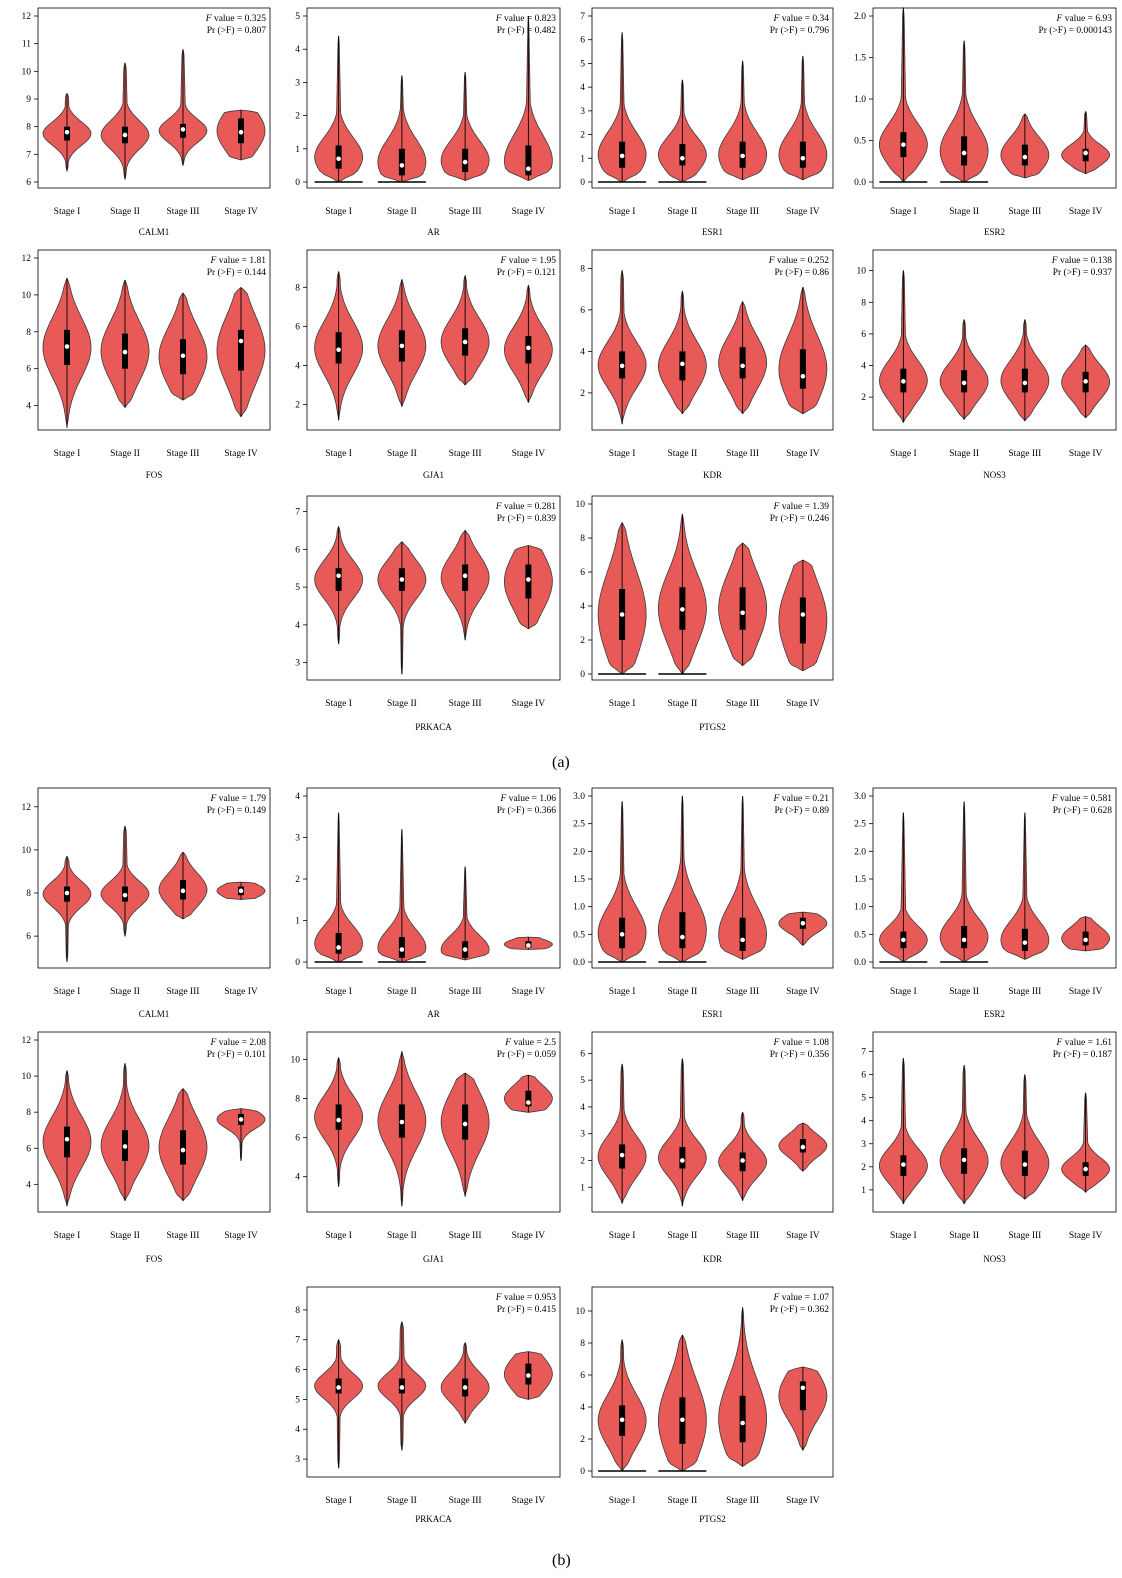 Image resolution: width=1122 pixels, height=1578 pixels. Describe the element at coordinates (579, 963) in the screenshot. I see `y-tick-label: 0.0` at that location.